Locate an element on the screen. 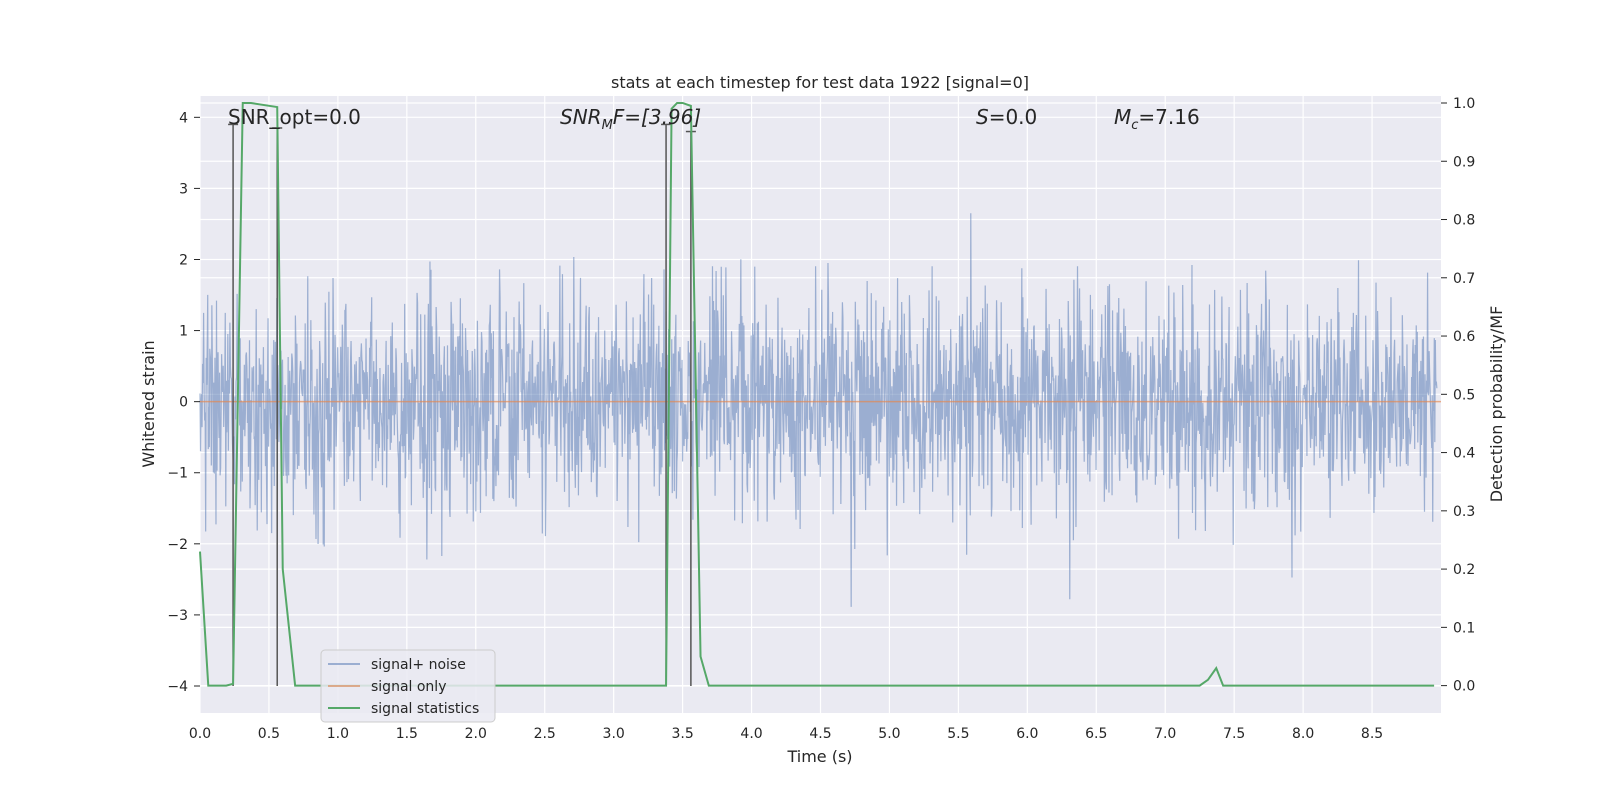 This screenshot has height=800, width=1600. x-axis-label: Time (s) is located at coordinates (819, 756).